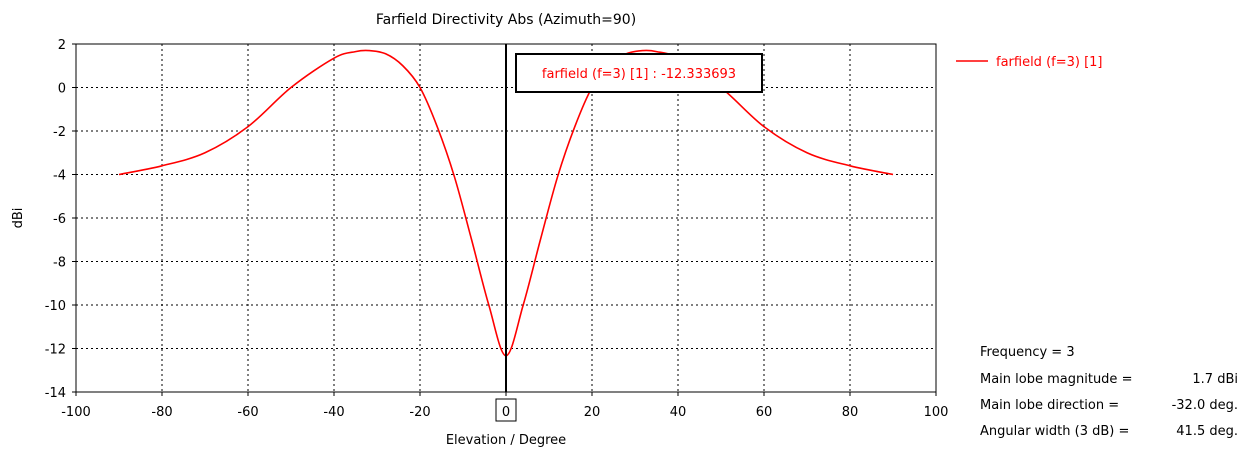 The image size is (1249, 453). I want to click on info-frequency: Frequency = 3, so click(1027, 352).